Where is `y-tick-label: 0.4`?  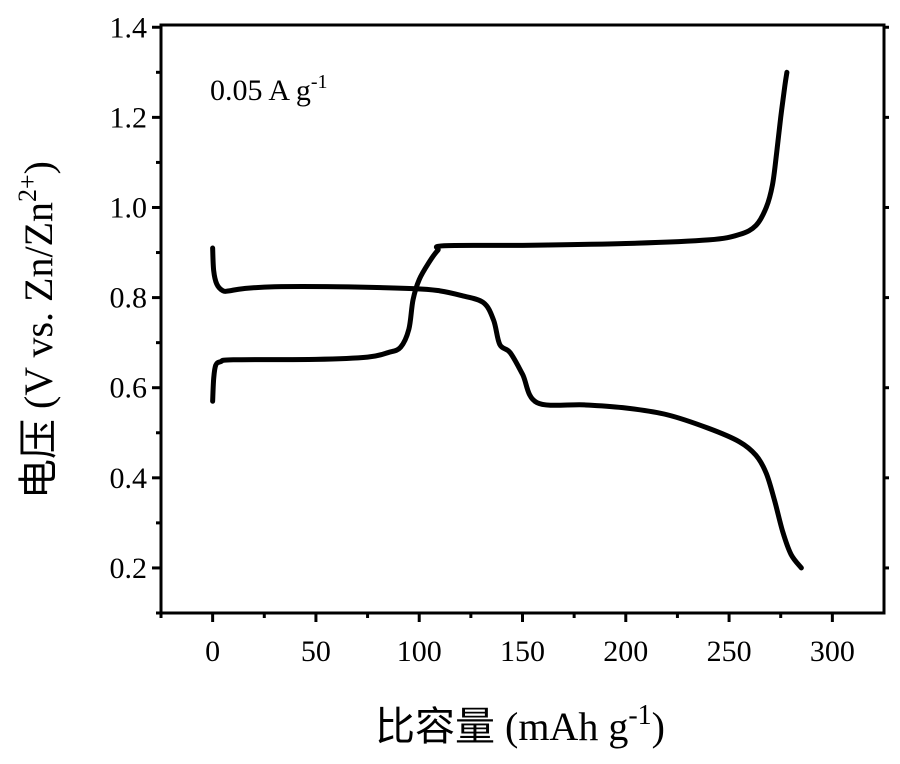 y-tick-label: 0.4 is located at coordinates (129, 478).